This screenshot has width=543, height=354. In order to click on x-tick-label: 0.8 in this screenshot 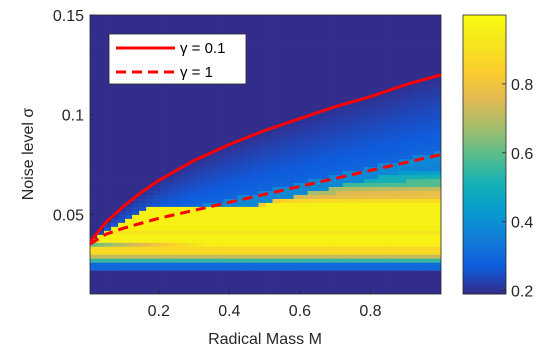, I will do `click(370, 311)`.